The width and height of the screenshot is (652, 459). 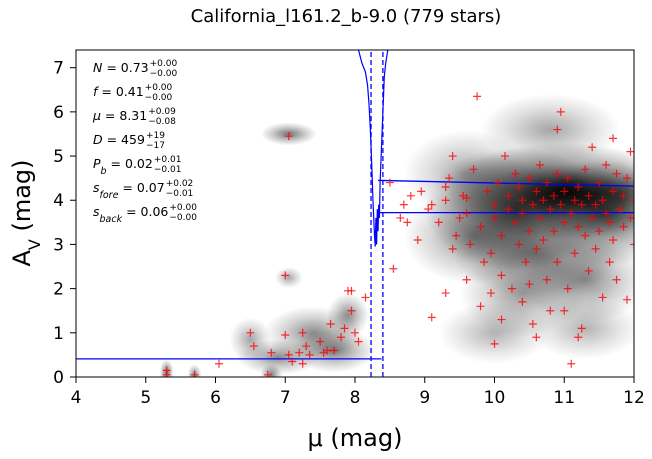 What do you see at coordinates (96, 115) in the screenshot?
I see `param-symbol: μ` at bounding box center [96, 115].